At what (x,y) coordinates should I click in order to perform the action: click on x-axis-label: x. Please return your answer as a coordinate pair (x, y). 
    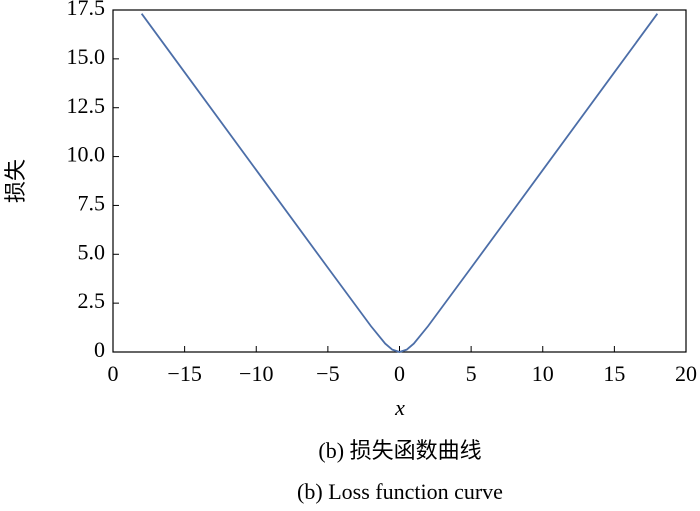
    Looking at the image, I should click on (399, 407).